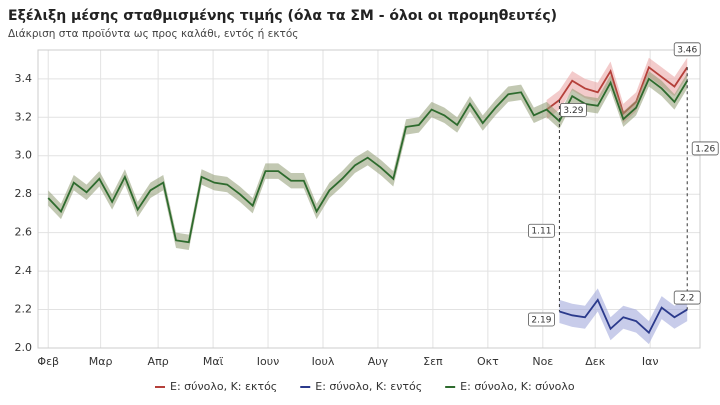 This screenshot has height=405, width=720. I want to click on x-tick-label: Οκτ, so click(488, 361).